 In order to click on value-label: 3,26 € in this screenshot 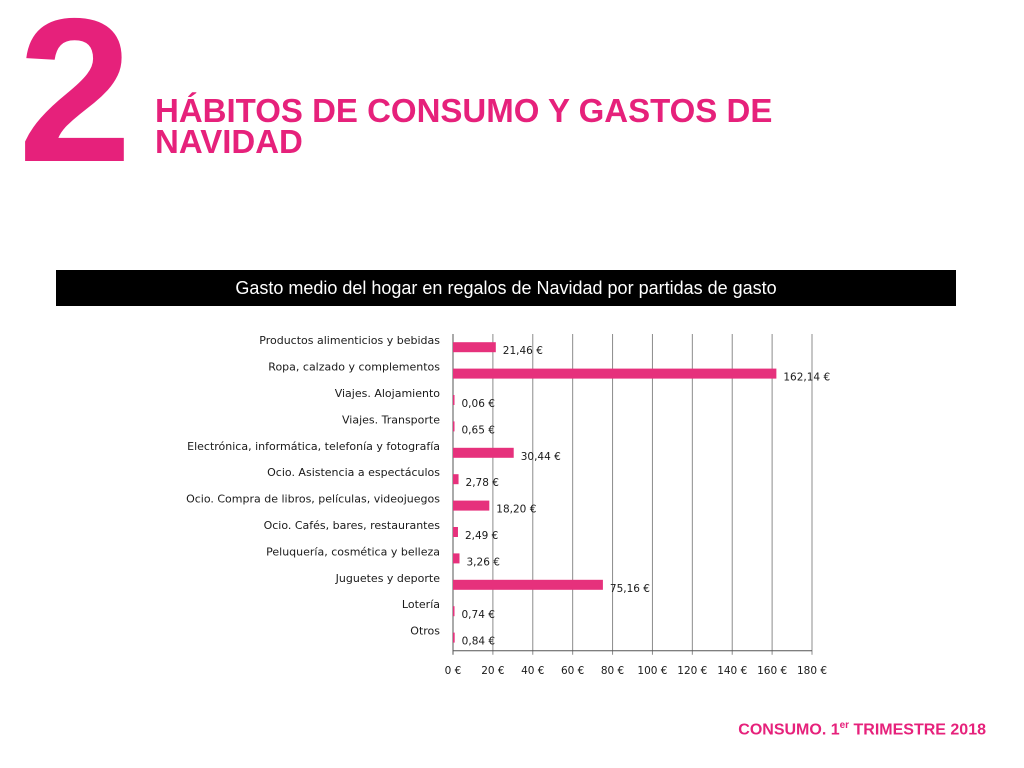, I will do `click(483, 562)`.